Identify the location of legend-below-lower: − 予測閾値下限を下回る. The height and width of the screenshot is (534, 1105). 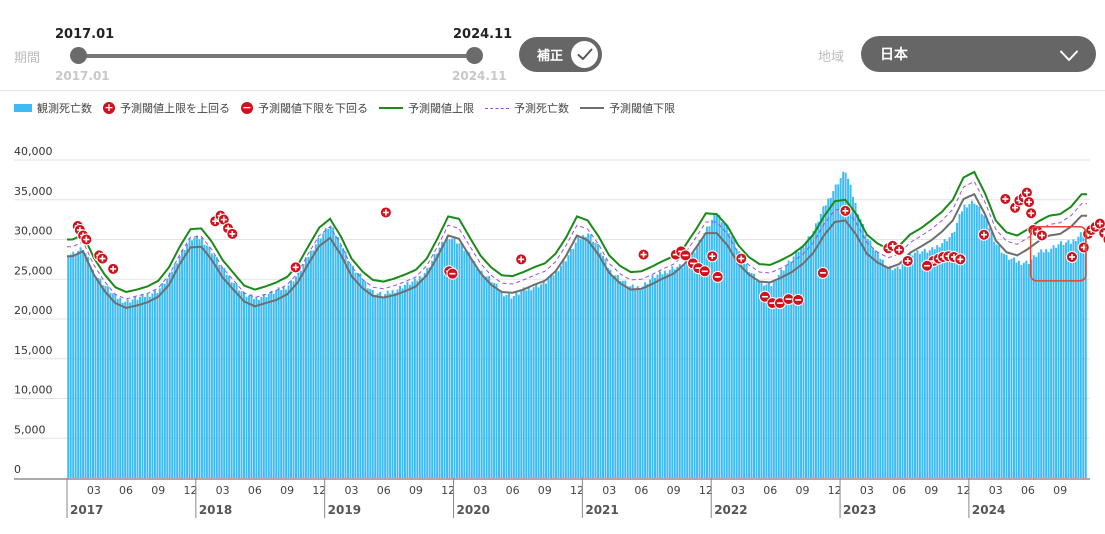
(304, 108).